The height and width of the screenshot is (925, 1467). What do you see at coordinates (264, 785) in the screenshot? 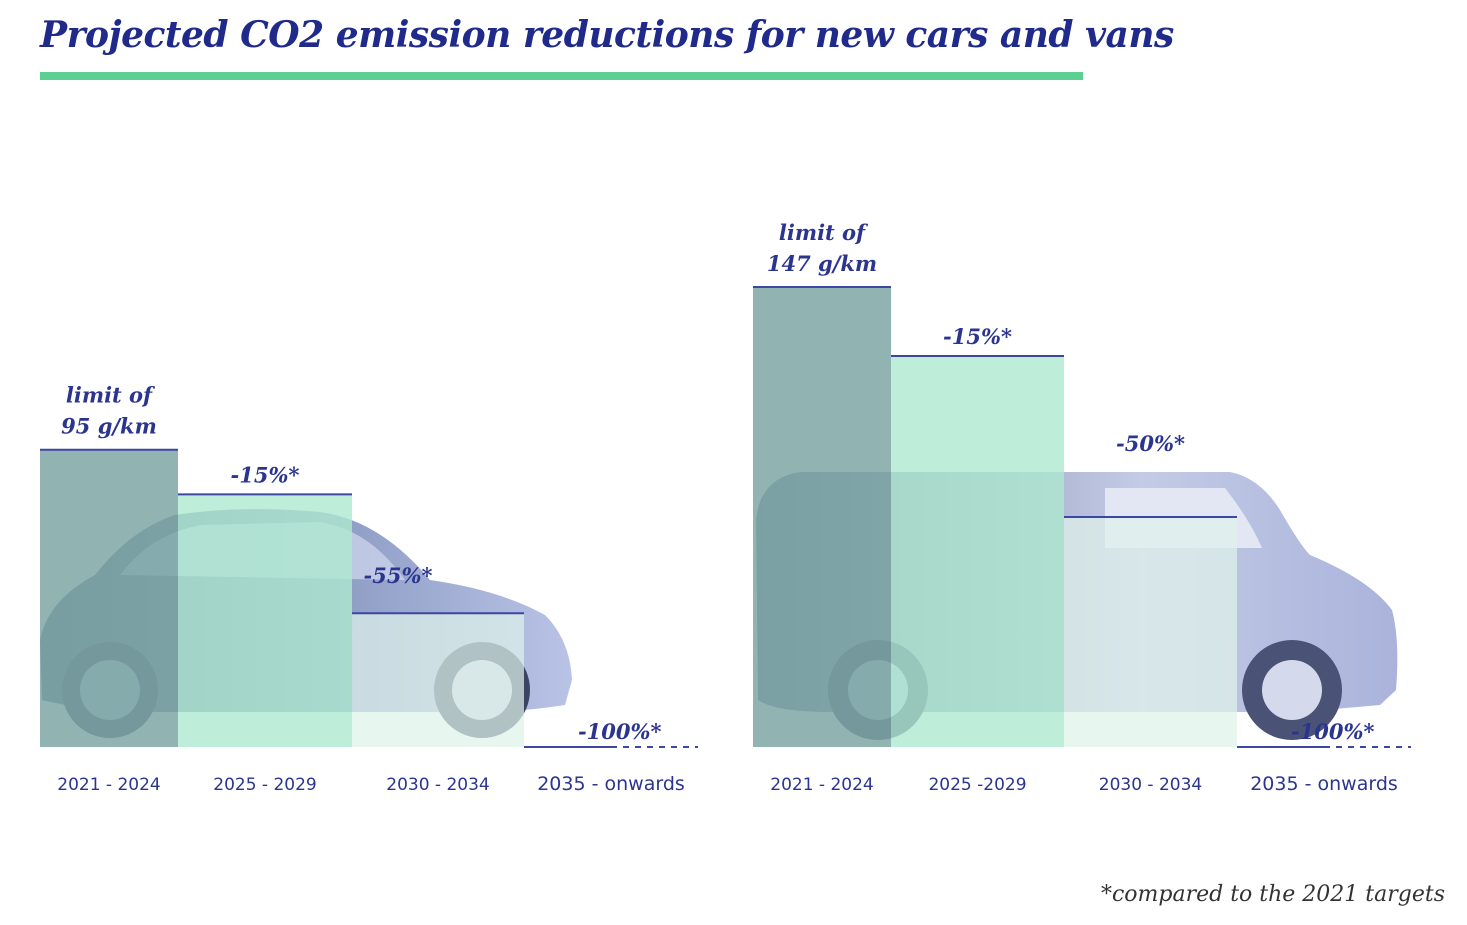
I see `cars-category-label-2: 2025 - 2029` at bounding box center [264, 785].